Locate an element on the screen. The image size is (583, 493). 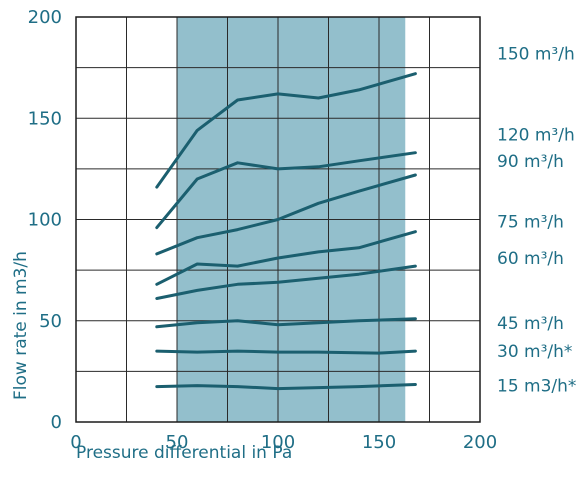
x-tick-label: 0 is located at coordinates (75, 442).